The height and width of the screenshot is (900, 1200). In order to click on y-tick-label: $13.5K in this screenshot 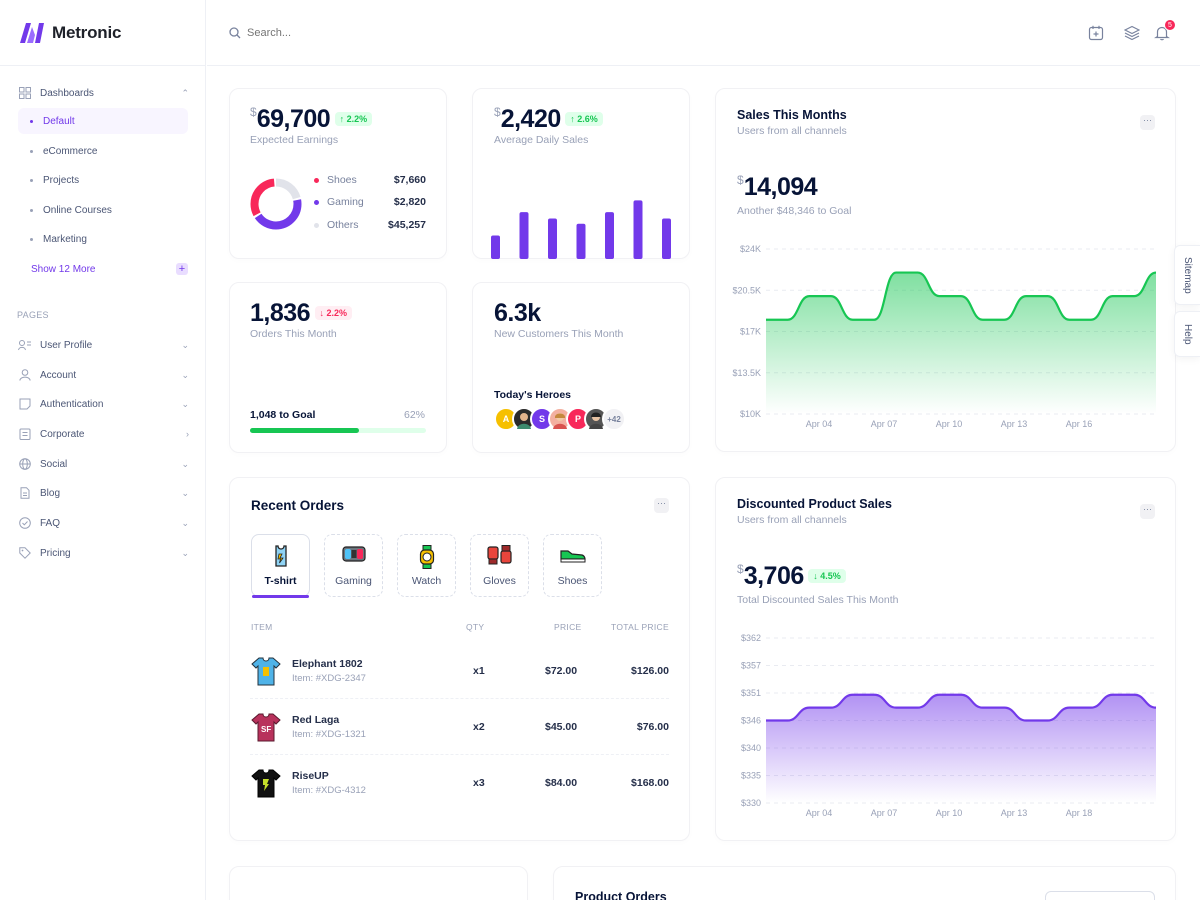, I will do `click(746, 373)`.